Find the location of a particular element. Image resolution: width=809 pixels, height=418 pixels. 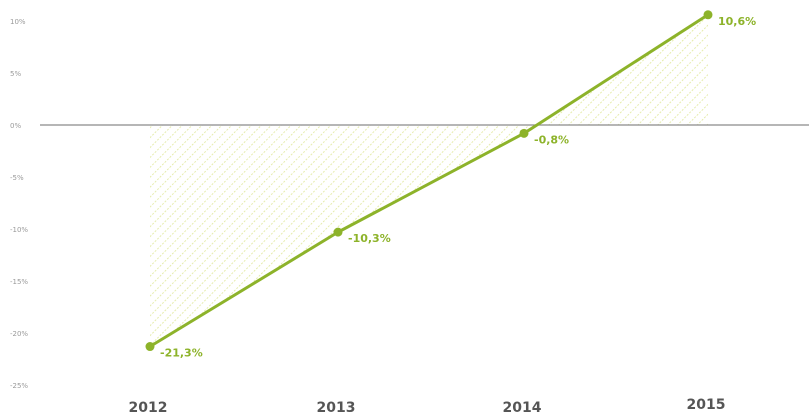

x-tick-label: 2015 is located at coordinates (706, 405).